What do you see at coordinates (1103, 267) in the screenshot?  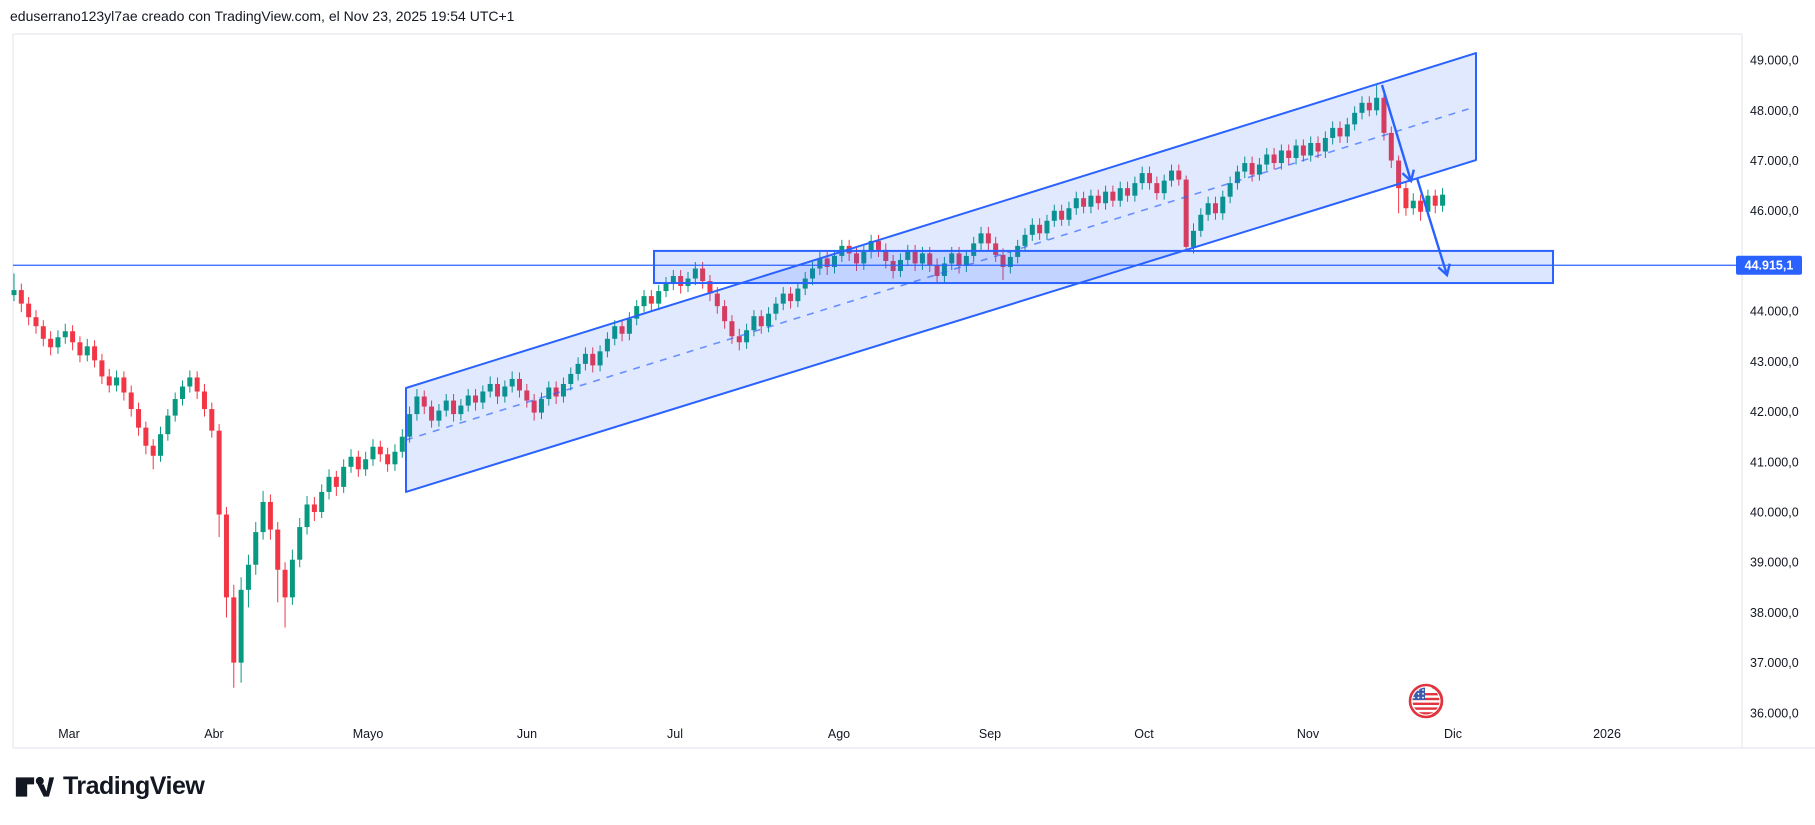 I see `rectangle-zone-drawing` at bounding box center [1103, 267].